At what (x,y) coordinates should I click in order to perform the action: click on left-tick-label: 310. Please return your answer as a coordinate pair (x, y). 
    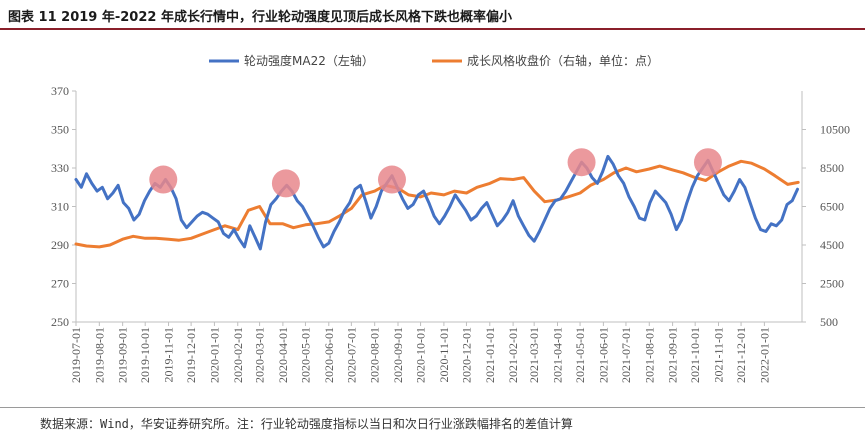
    Looking at the image, I should click on (60, 207).